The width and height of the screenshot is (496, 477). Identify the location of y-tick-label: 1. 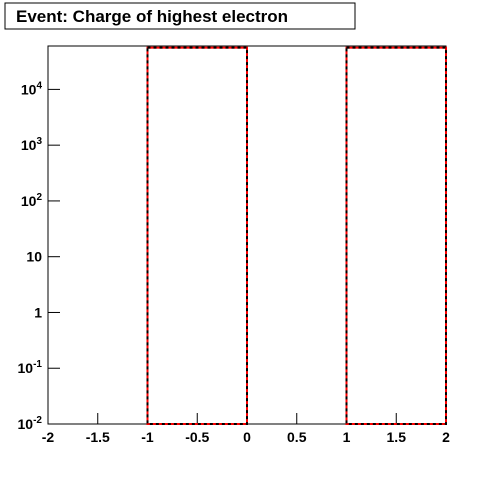
(38, 312).